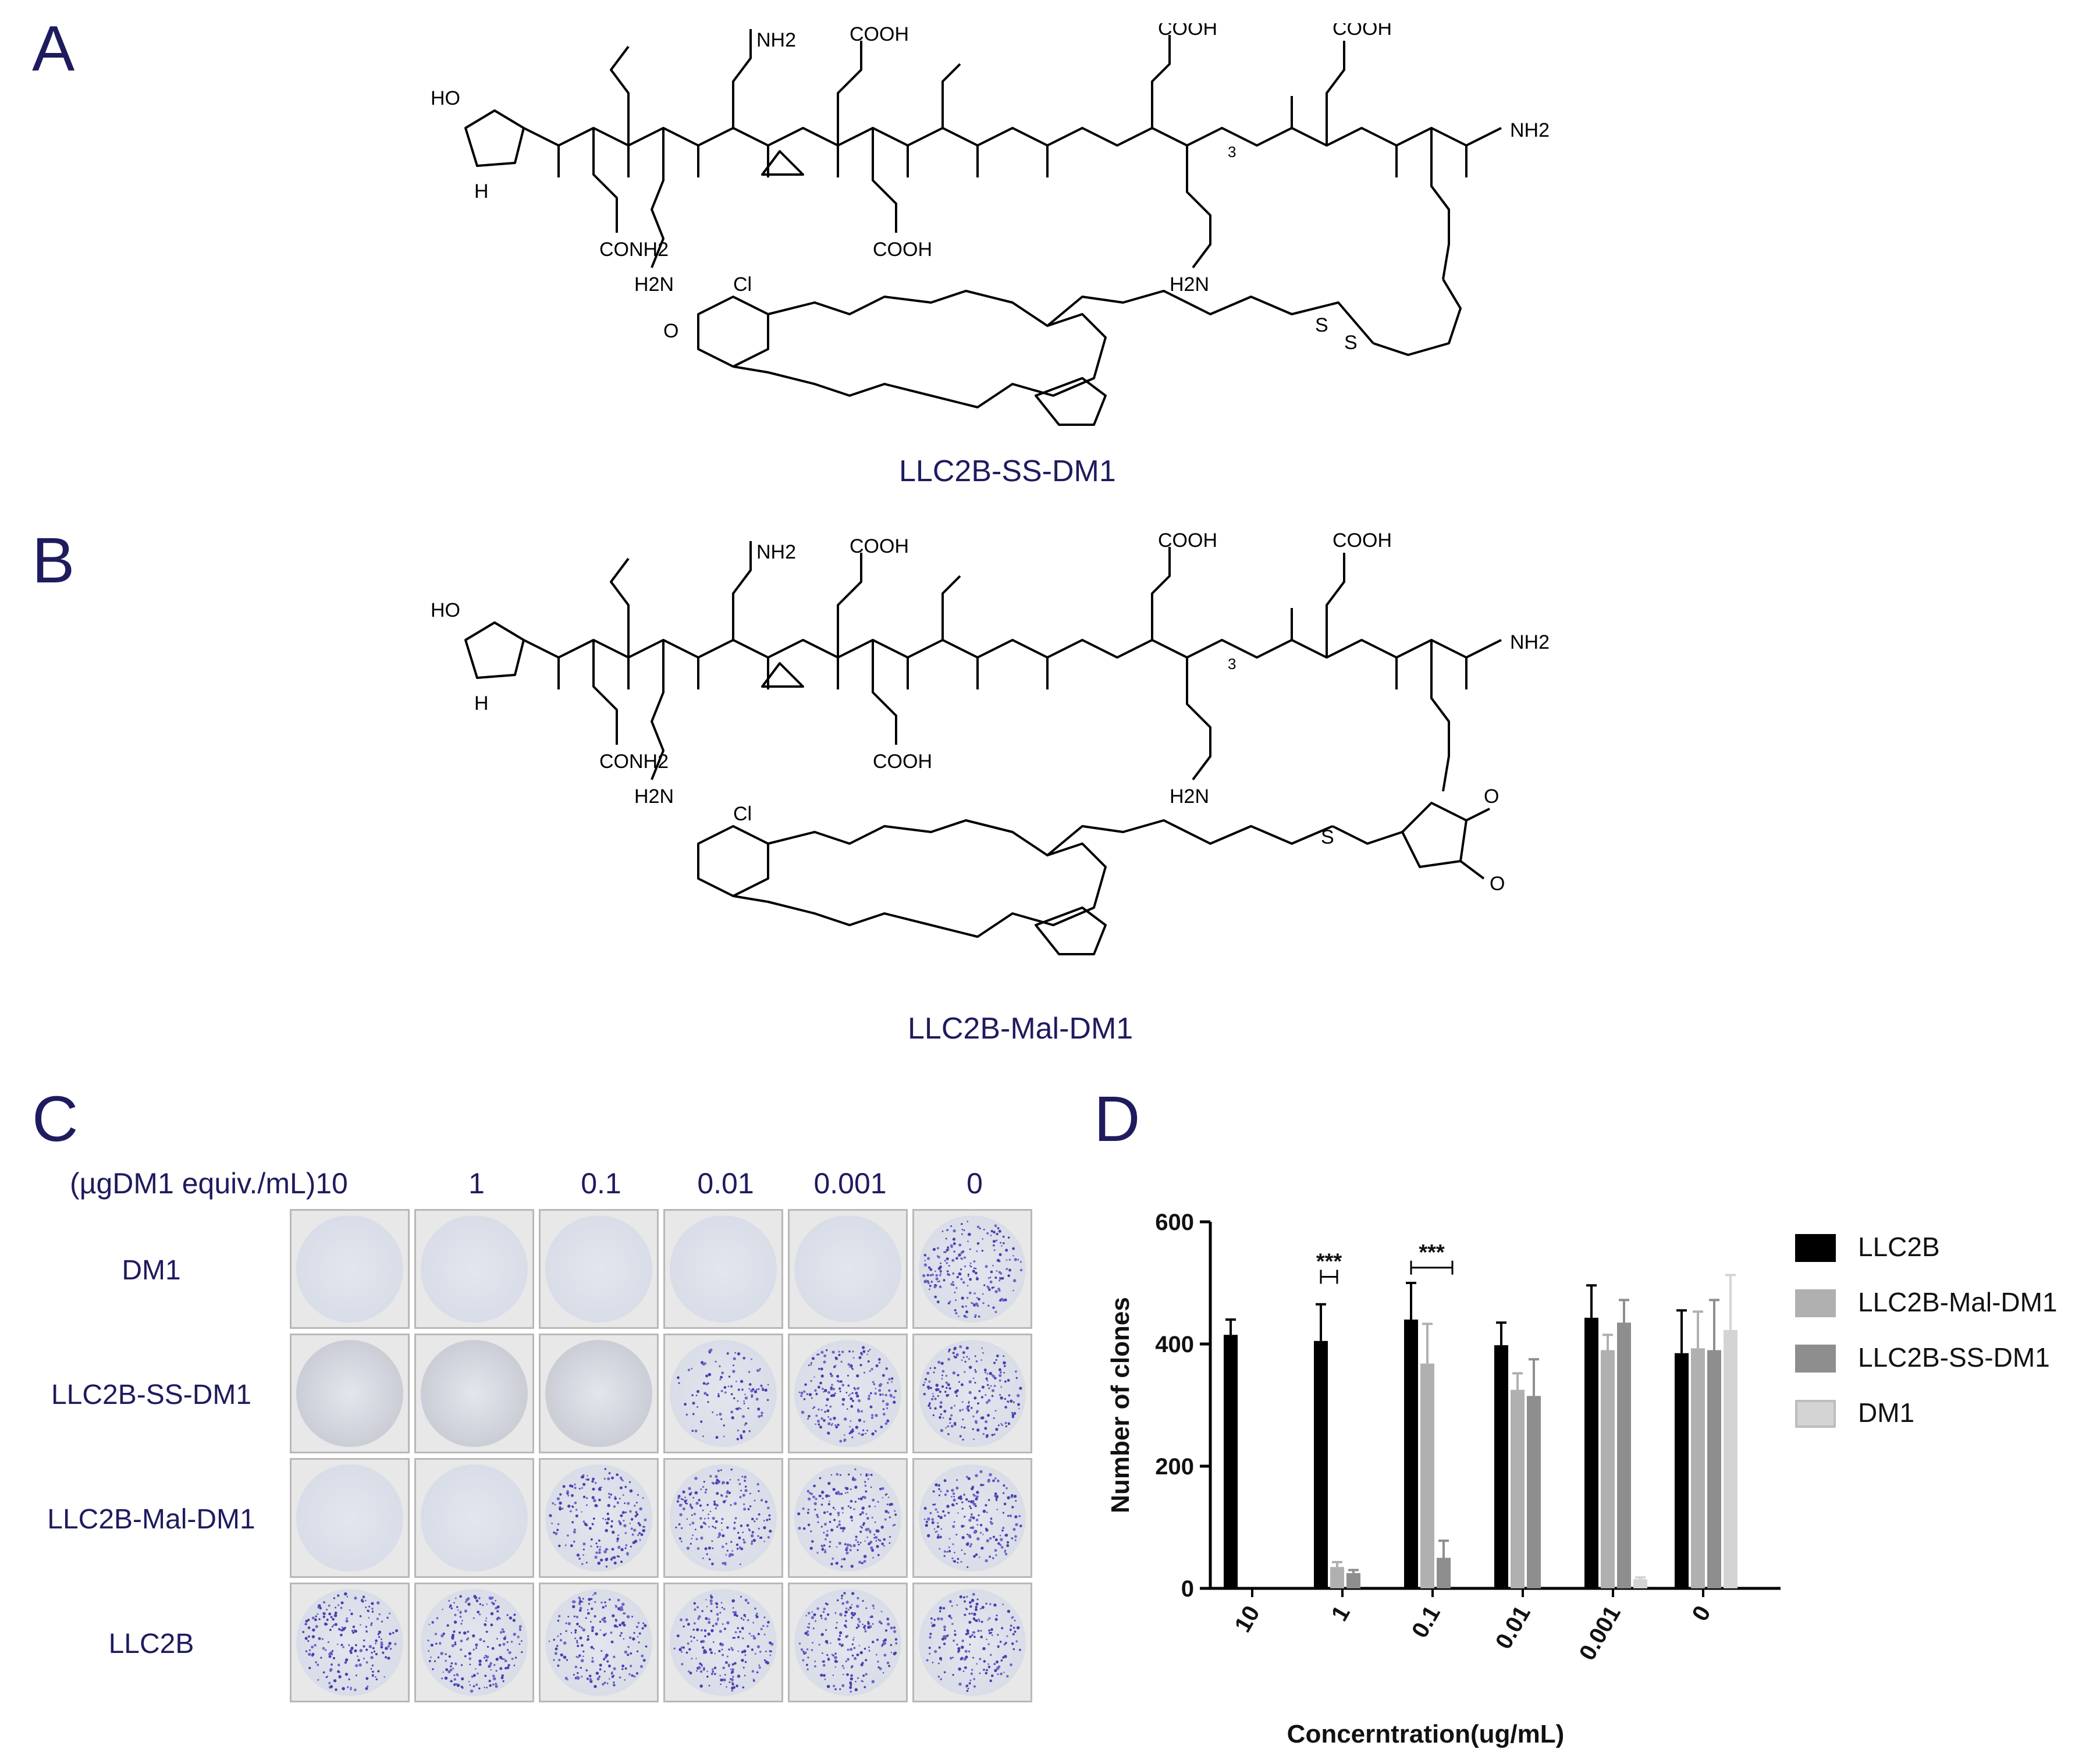  What do you see at coordinates (850, 1183) in the screenshot?
I see `concentration-label: 0.001` at bounding box center [850, 1183].